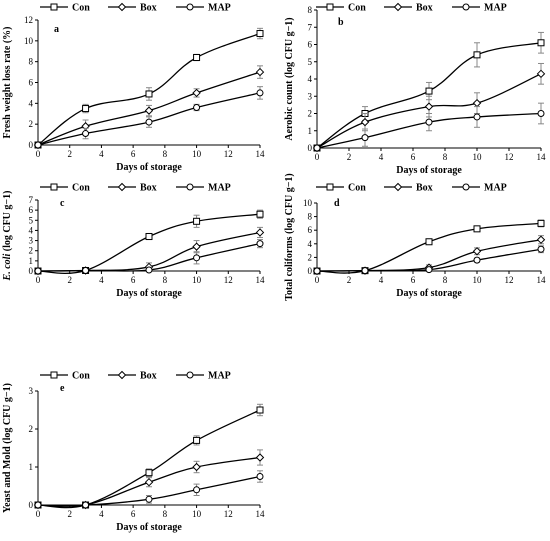  What do you see at coordinates (56, 29) in the screenshot?
I see `panel-letter: a` at bounding box center [56, 29].